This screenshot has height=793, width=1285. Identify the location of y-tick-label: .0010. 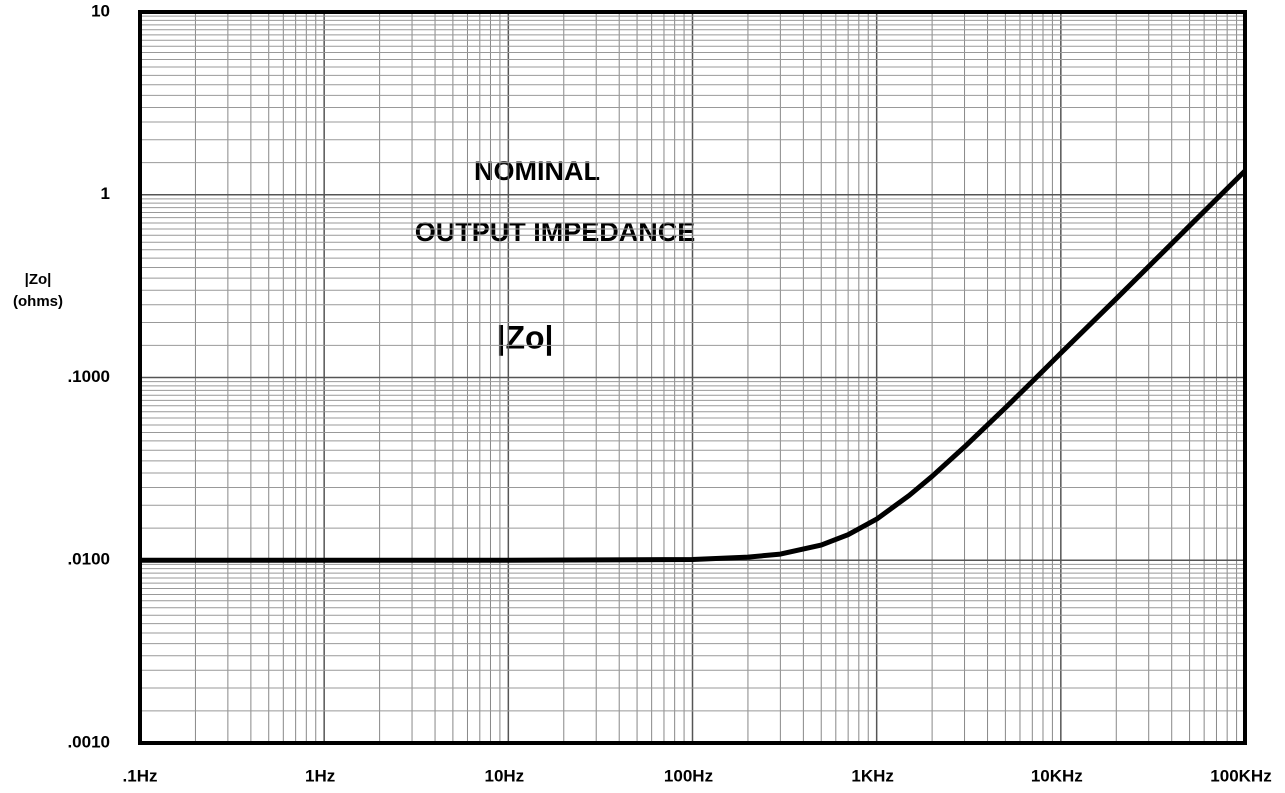
(88, 741).